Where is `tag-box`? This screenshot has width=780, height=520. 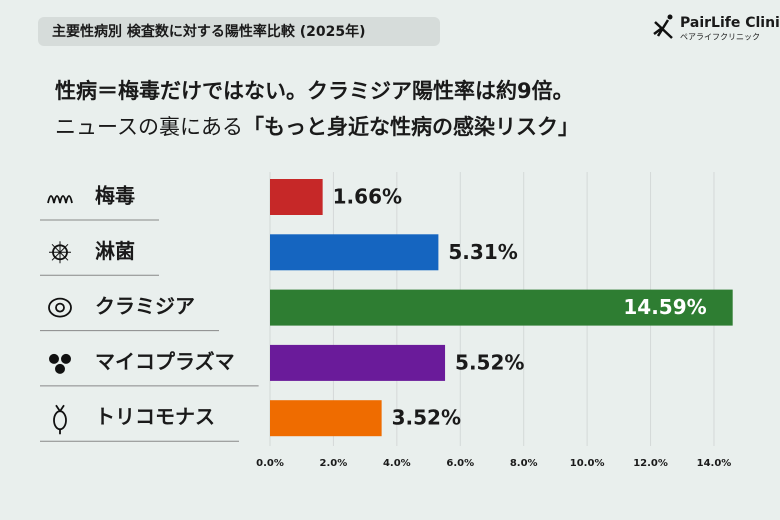 tag-box is located at coordinates (239, 31).